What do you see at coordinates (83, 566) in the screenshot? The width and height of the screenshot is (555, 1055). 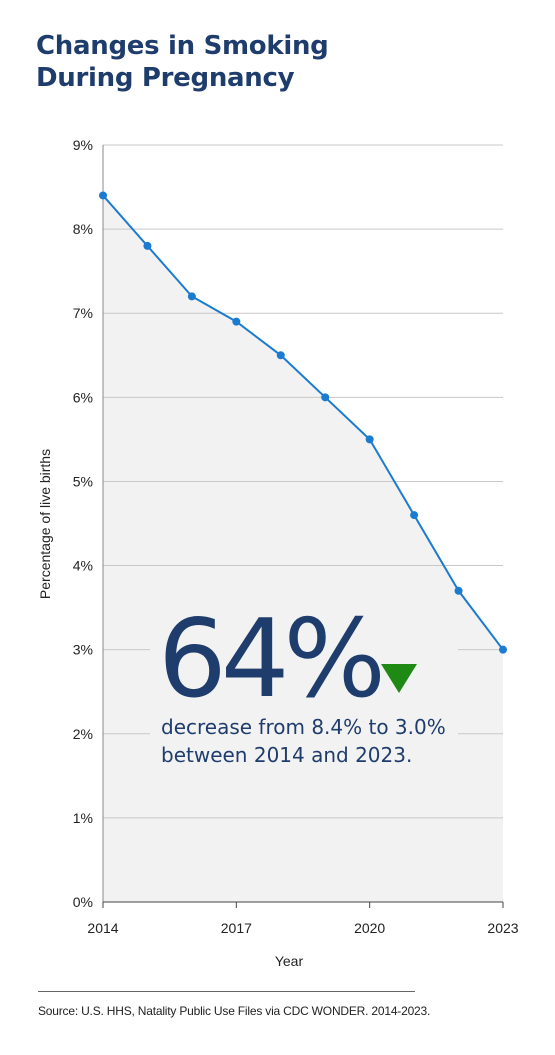 I see `y-tick-label-4: 4%` at bounding box center [83, 566].